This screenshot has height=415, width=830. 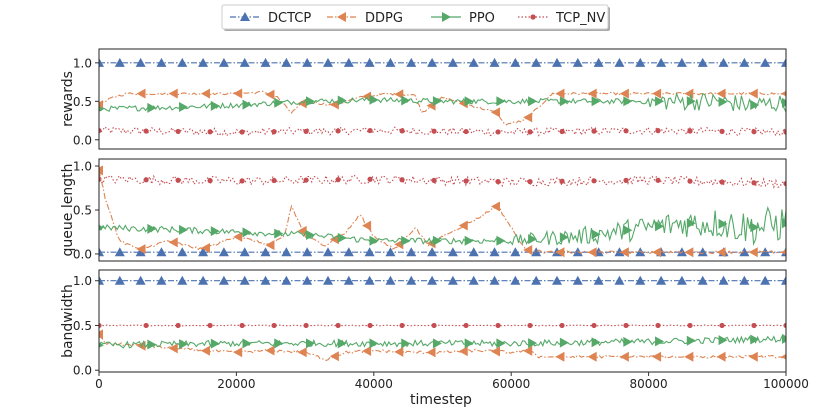 What do you see at coordinates (561, 18) in the screenshot?
I see `legend-entry-tcp-nv: TCP_NV` at bounding box center [561, 18].